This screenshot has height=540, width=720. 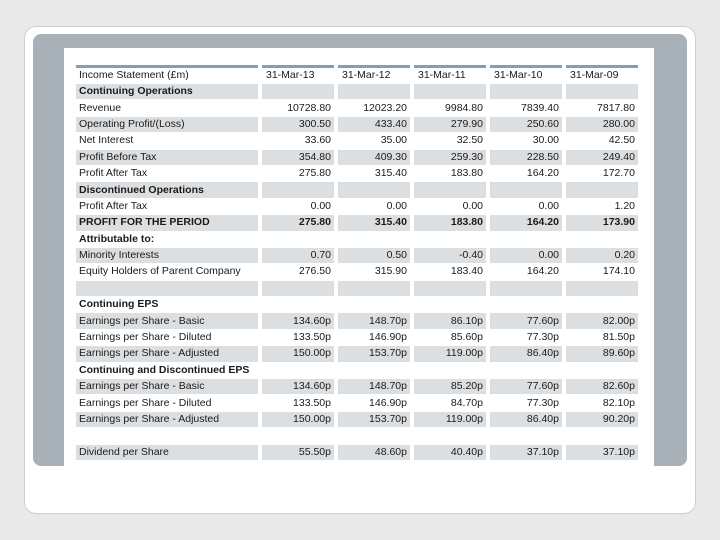 I want to click on row-label-cell: Continuing EPS, so click(x=167, y=305).